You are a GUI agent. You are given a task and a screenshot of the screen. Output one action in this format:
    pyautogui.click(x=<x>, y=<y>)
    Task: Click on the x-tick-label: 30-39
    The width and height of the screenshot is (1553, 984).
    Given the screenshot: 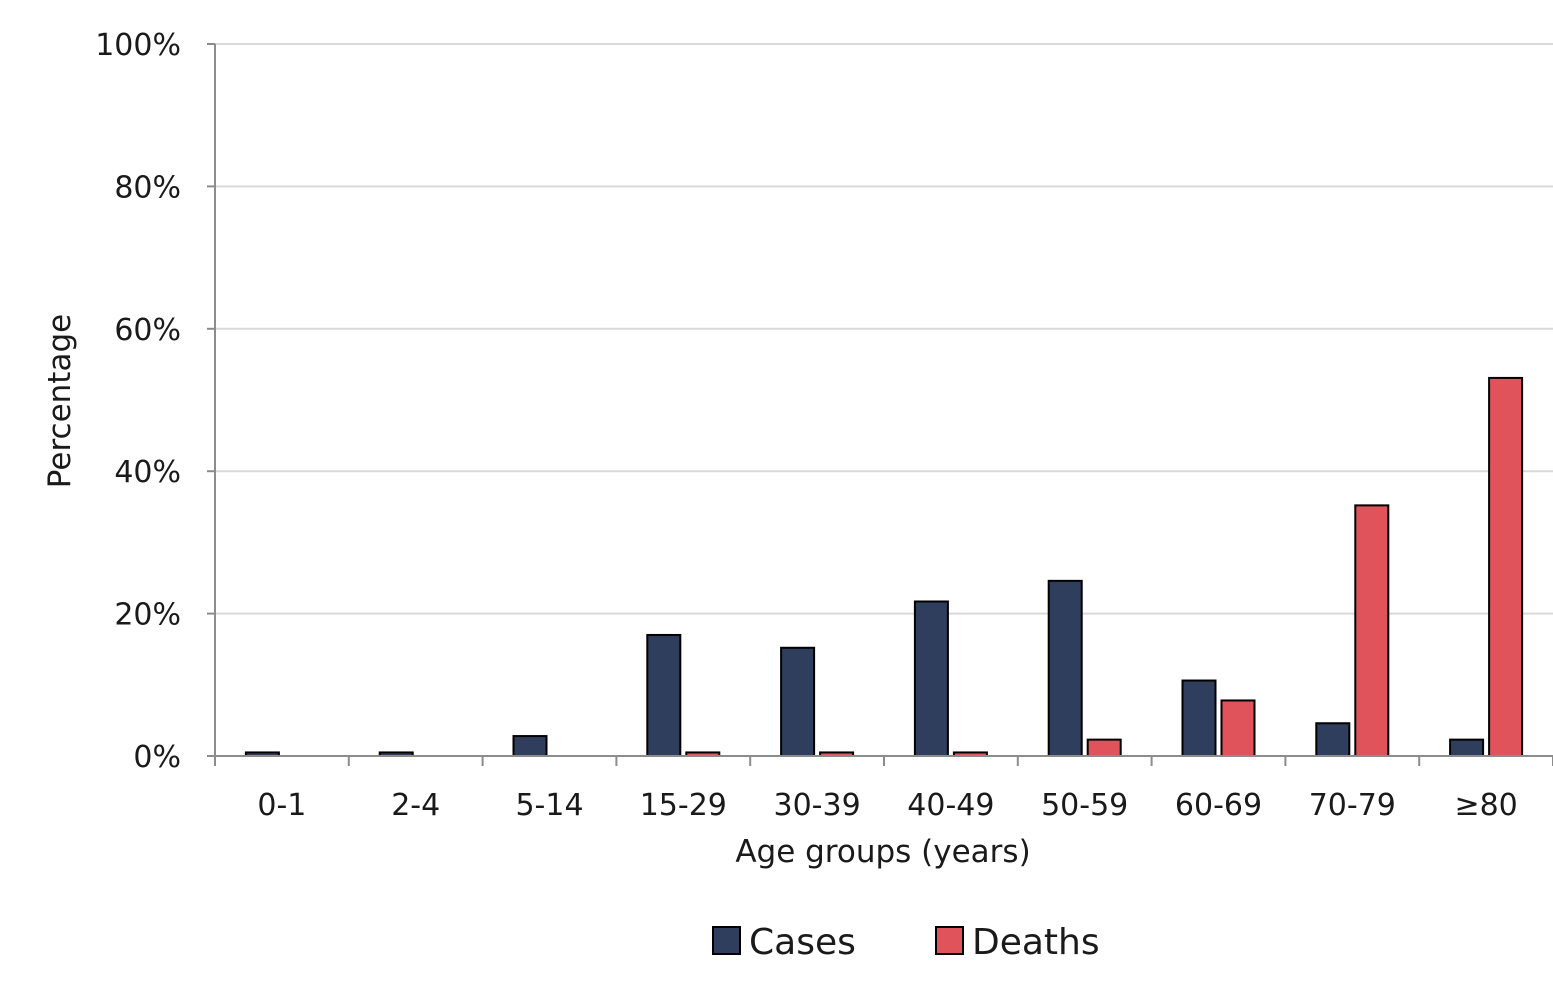 What is the action you would take?
    pyautogui.click(x=817, y=805)
    